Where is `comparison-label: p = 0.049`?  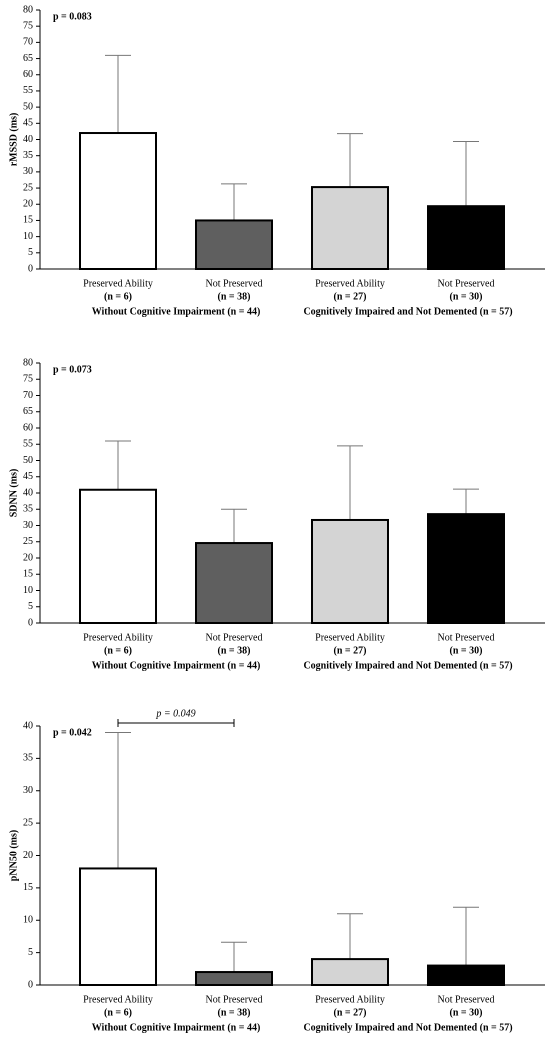 comparison-label: p = 0.049 is located at coordinates (175, 713).